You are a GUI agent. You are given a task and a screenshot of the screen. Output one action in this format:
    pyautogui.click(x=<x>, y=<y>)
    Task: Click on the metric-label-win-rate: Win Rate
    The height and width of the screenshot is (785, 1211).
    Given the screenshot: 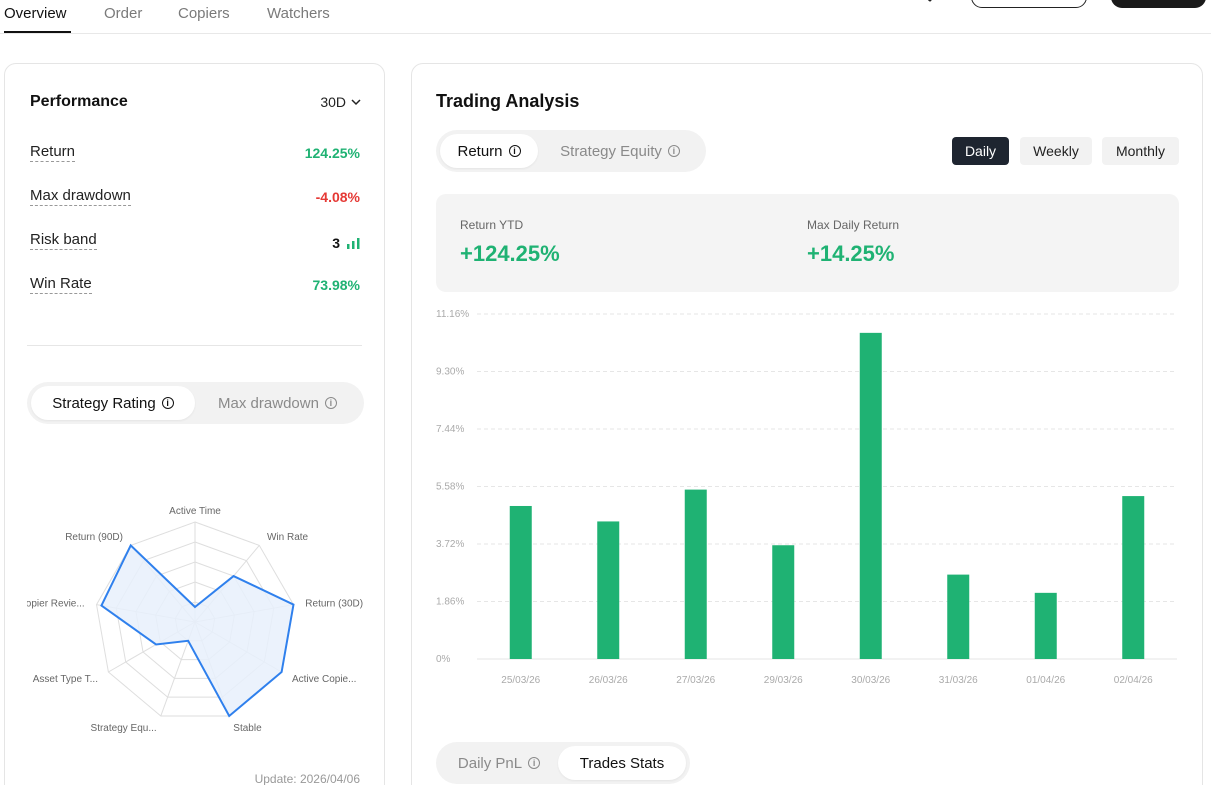 What is the action you would take?
    pyautogui.click(x=61, y=284)
    